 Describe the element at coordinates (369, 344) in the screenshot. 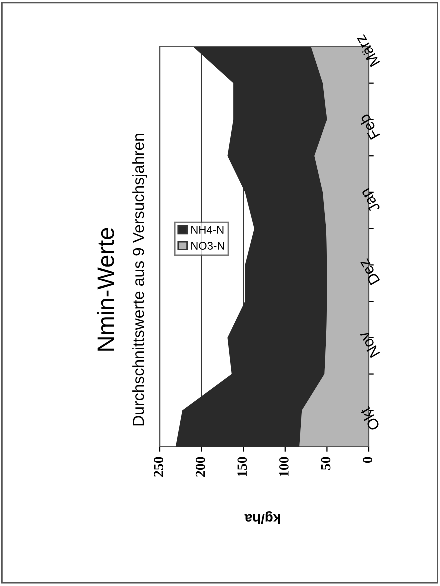

I see `y-tick-label: Nov` at that location.